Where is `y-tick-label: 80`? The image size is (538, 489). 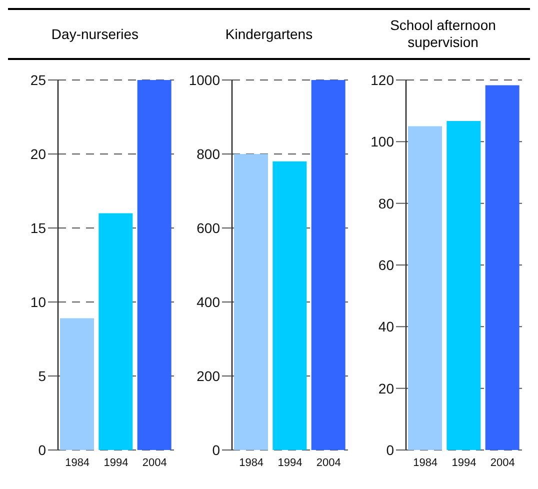
y-tick-label: 80 is located at coordinates (386, 203).